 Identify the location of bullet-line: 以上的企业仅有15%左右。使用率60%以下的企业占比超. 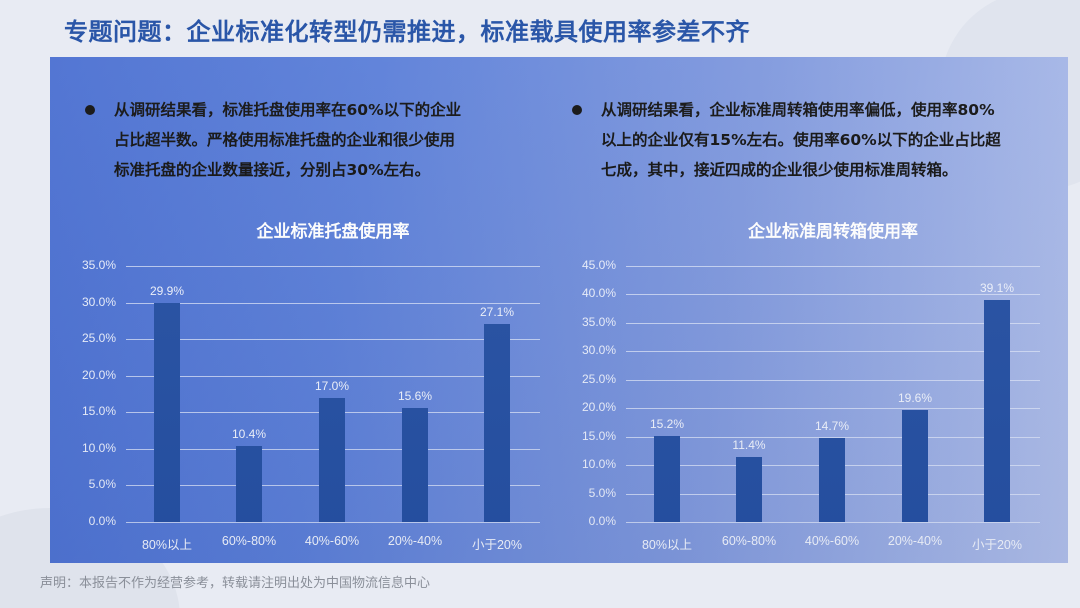
(801, 140).